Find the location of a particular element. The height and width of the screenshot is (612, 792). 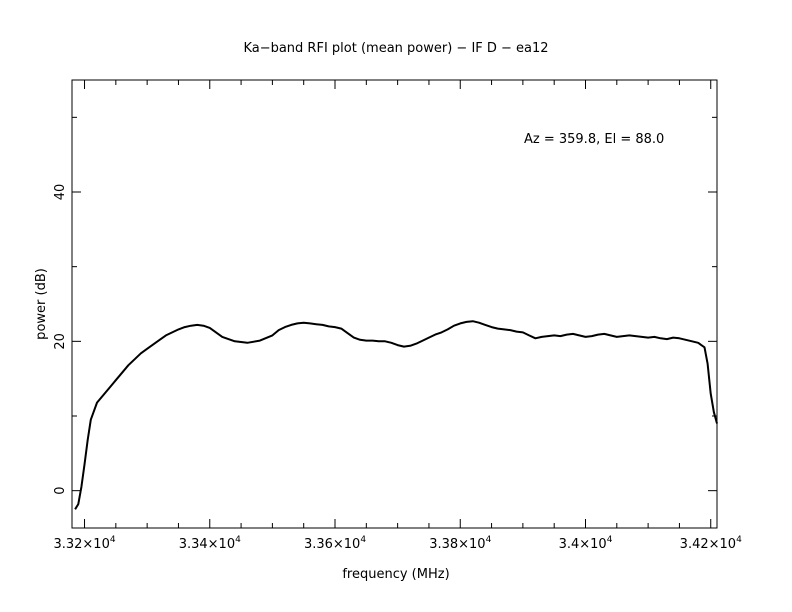

x-tick-mantissa: 3.36 is located at coordinates (318, 544).